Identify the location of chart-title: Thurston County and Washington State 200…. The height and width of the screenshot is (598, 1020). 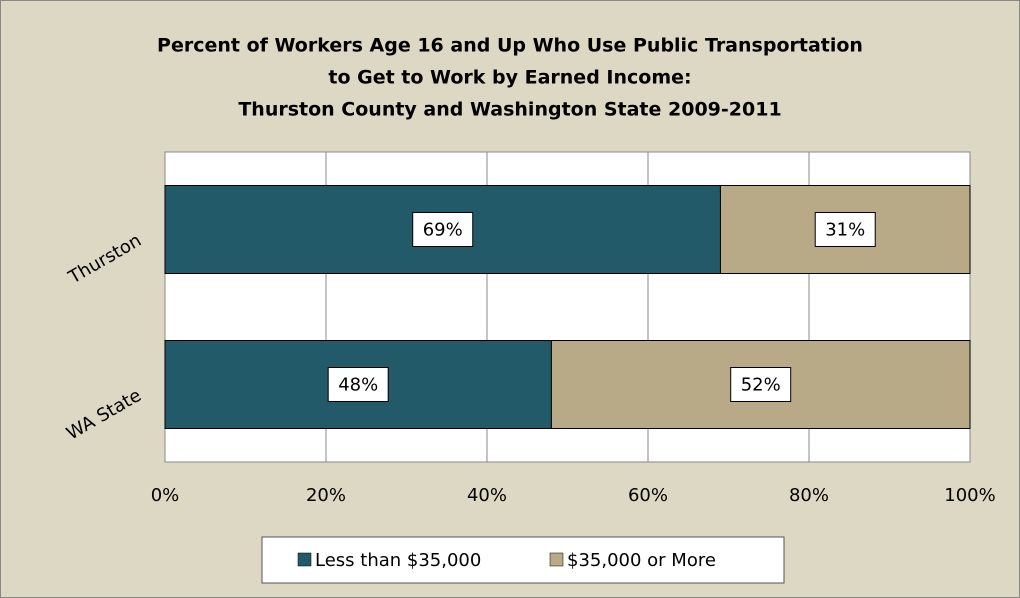
(509, 110).